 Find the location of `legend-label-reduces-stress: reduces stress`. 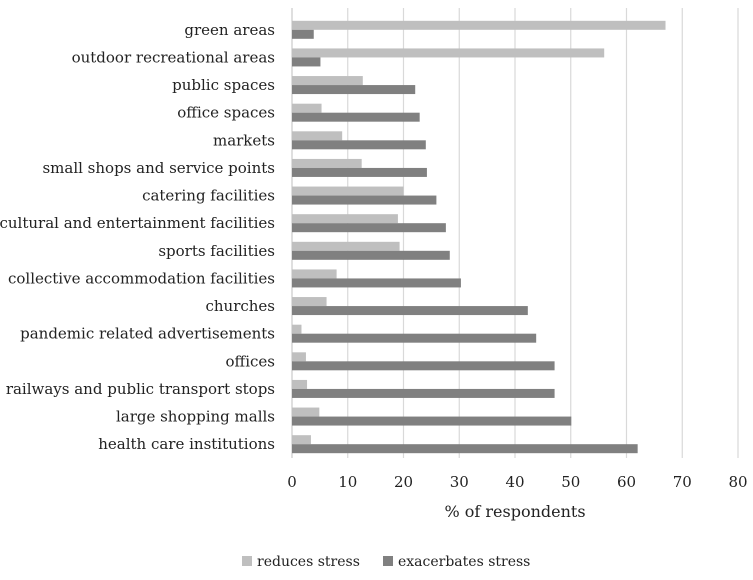

legend-label-reduces-stress: reduces stress is located at coordinates (308, 562).